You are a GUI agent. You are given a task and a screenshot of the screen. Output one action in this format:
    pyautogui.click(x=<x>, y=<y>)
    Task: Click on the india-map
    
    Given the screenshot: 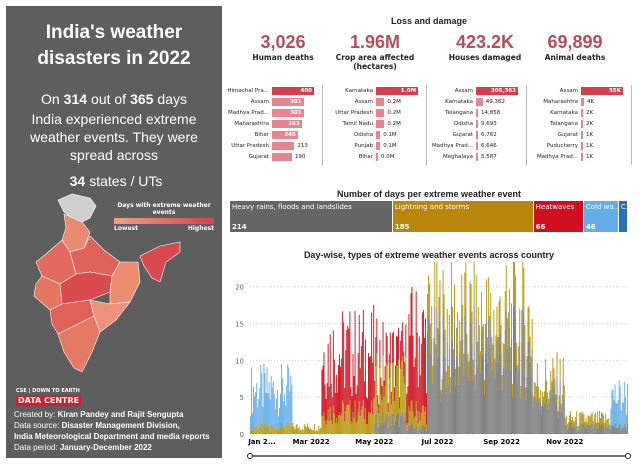 What is the action you would take?
    pyautogui.click(x=110, y=282)
    